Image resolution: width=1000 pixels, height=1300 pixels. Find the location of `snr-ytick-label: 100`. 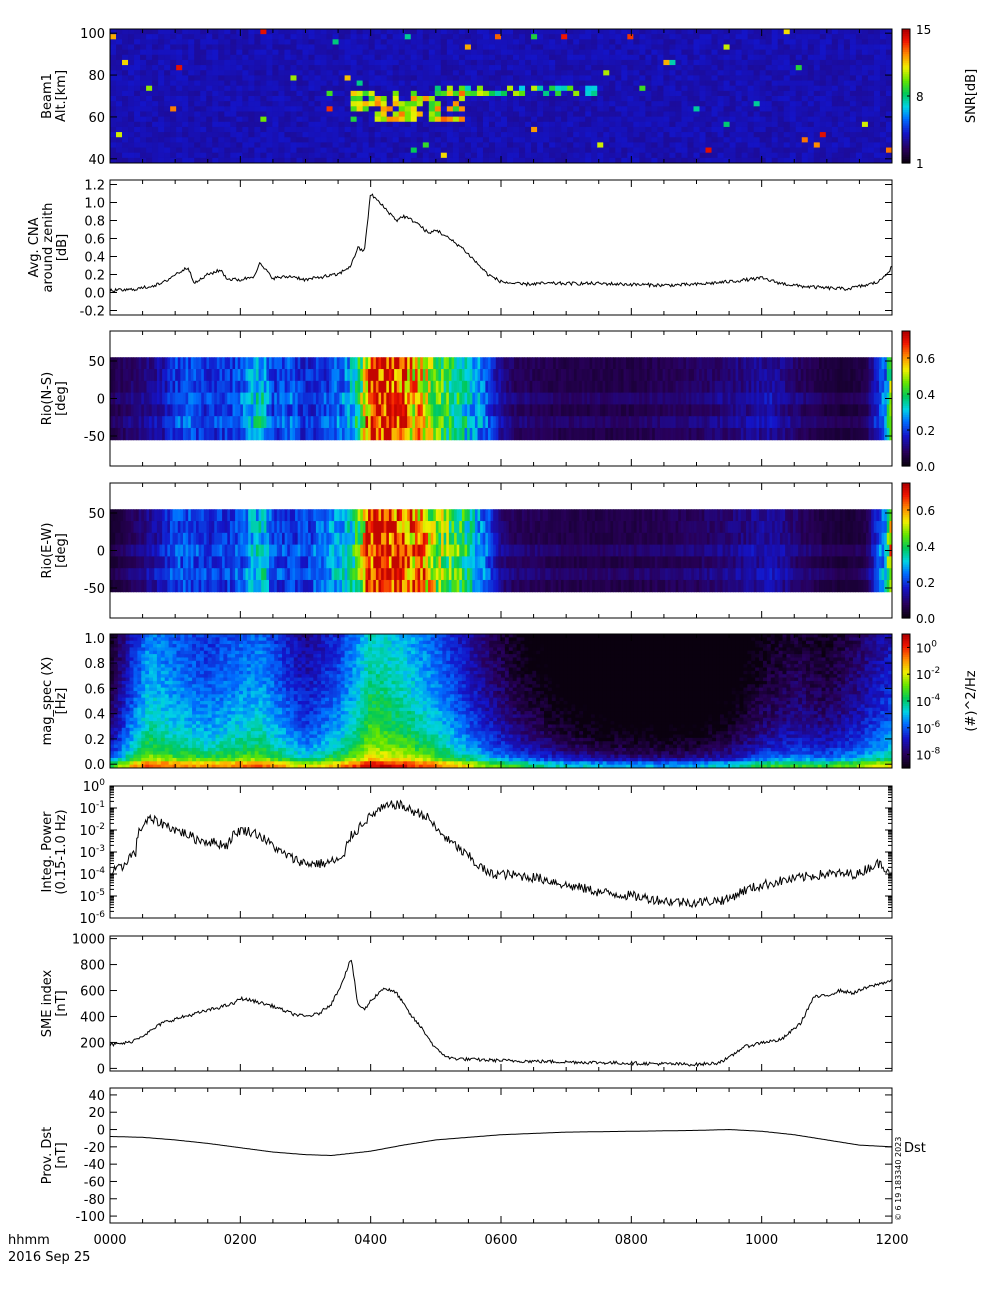

snr-ytick-label: 100 is located at coordinates (92, 34).